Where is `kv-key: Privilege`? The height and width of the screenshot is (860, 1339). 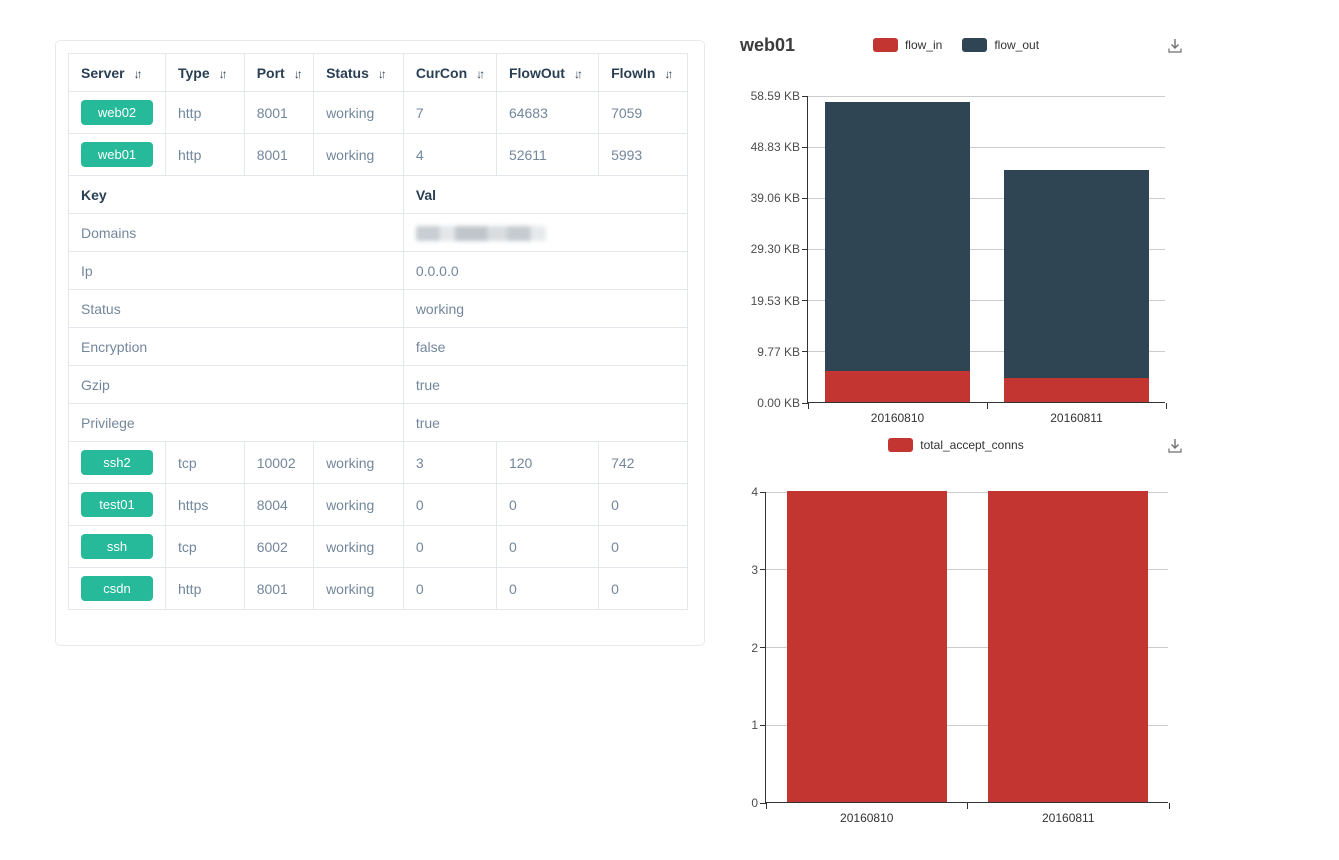
kv-key: Privilege is located at coordinates (236, 422).